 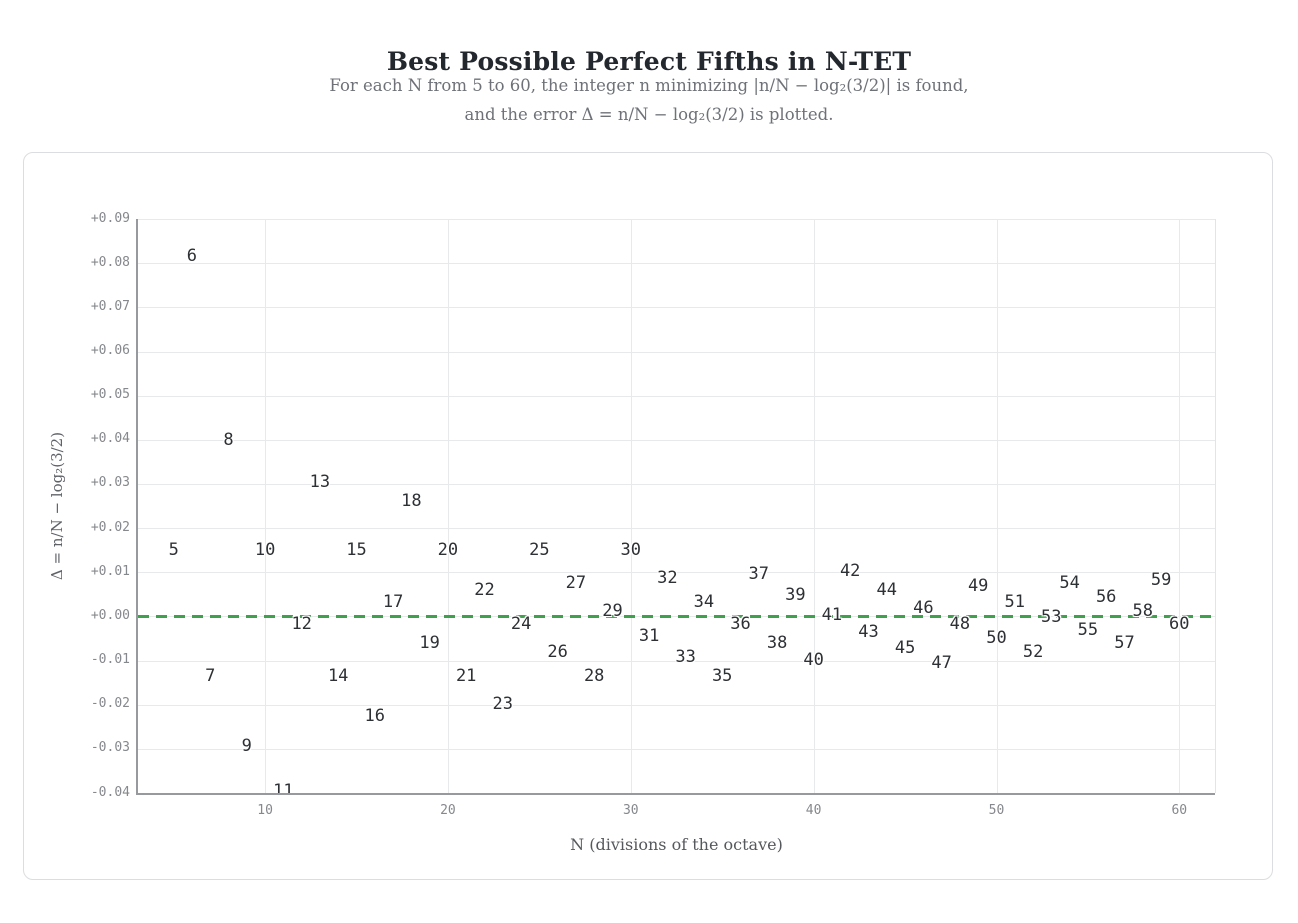 What do you see at coordinates (338, 676) in the screenshot?
I see `data-point-label: 14` at bounding box center [338, 676].